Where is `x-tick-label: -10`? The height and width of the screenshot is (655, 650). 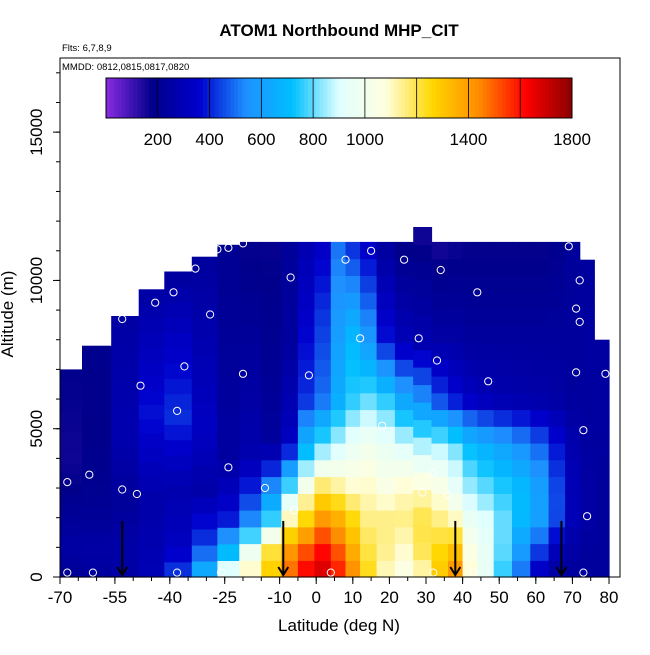 x-tick-label: -10 is located at coordinates (279, 597).